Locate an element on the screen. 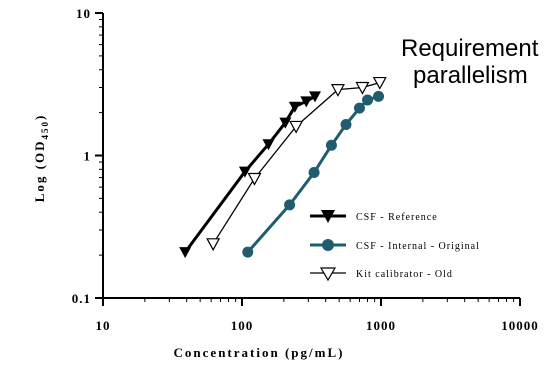 Image resolution: width=551 pixels, height=368 pixels. x-tick-label: 10000 is located at coordinates (520, 325).